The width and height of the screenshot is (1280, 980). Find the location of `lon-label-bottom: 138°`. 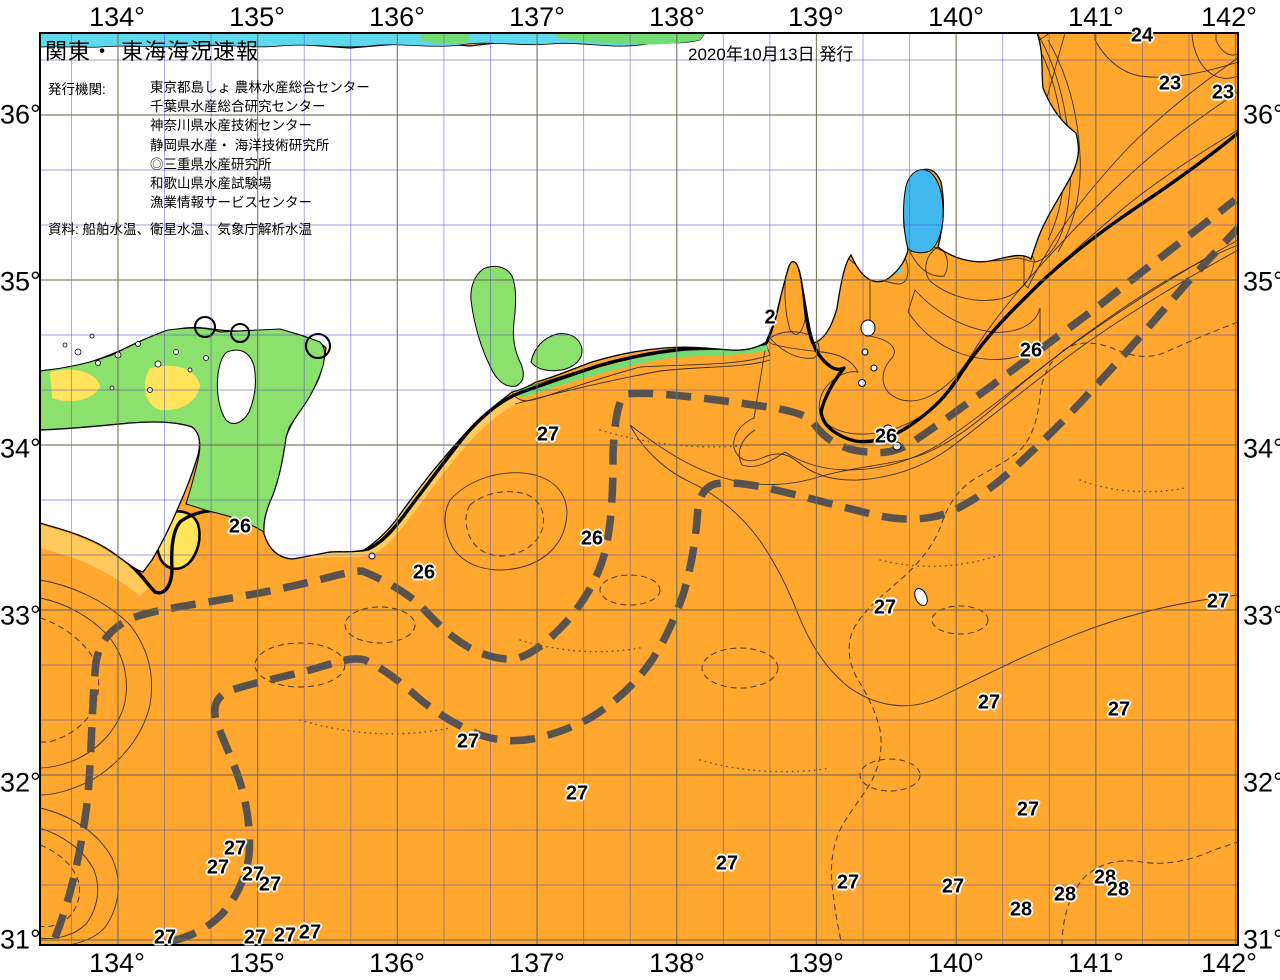

lon-label-bottom: 138° is located at coordinates (677, 963).